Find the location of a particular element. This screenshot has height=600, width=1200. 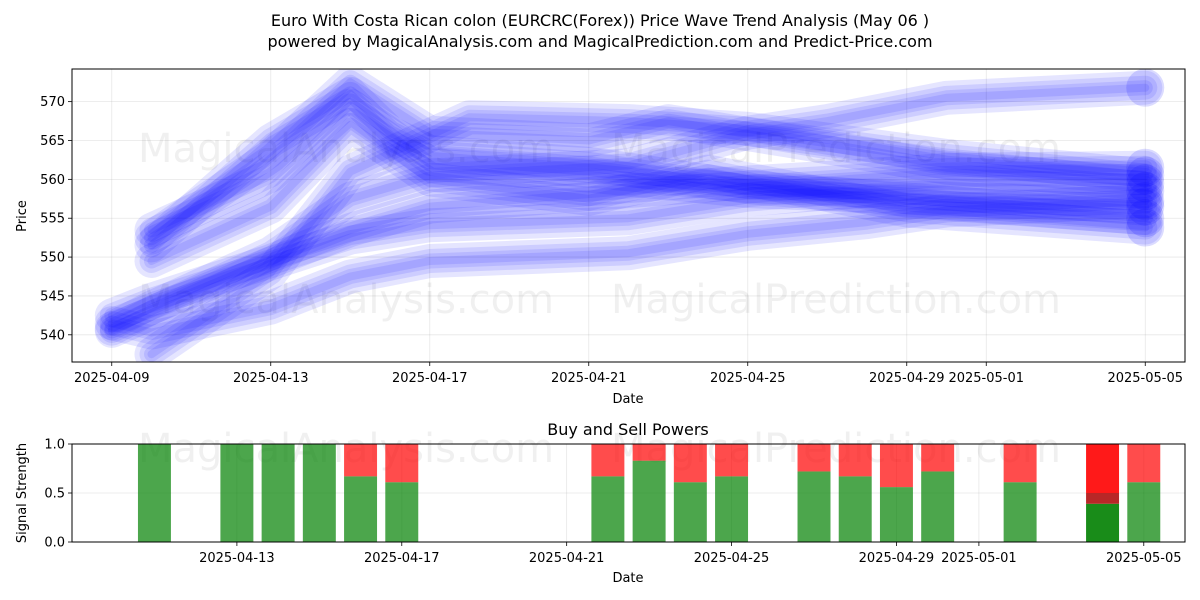

price-x-axis-label: Date is located at coordinates (627, 399).